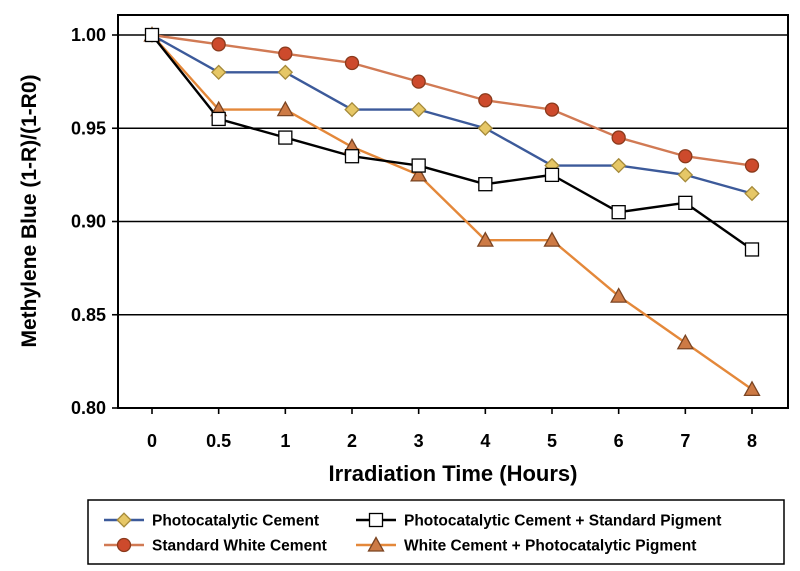  I want to click on x-tick-label: 6, so click(619, 441).